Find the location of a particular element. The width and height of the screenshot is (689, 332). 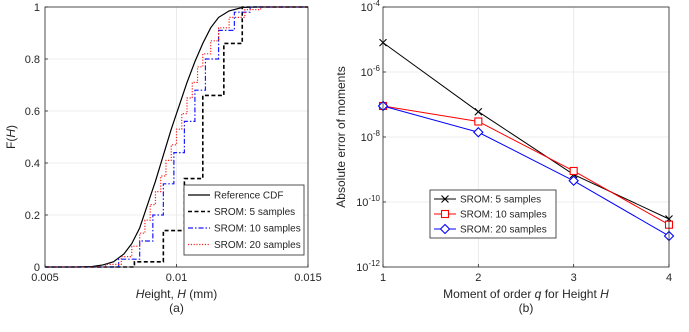

moment-error-y-tick-label: 10⁻⁶ is located at coordinates (371, 71).